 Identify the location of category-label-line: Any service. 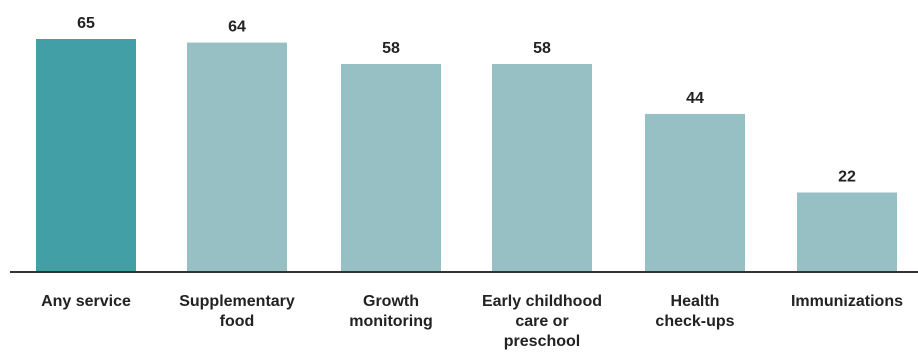
(86, 301).